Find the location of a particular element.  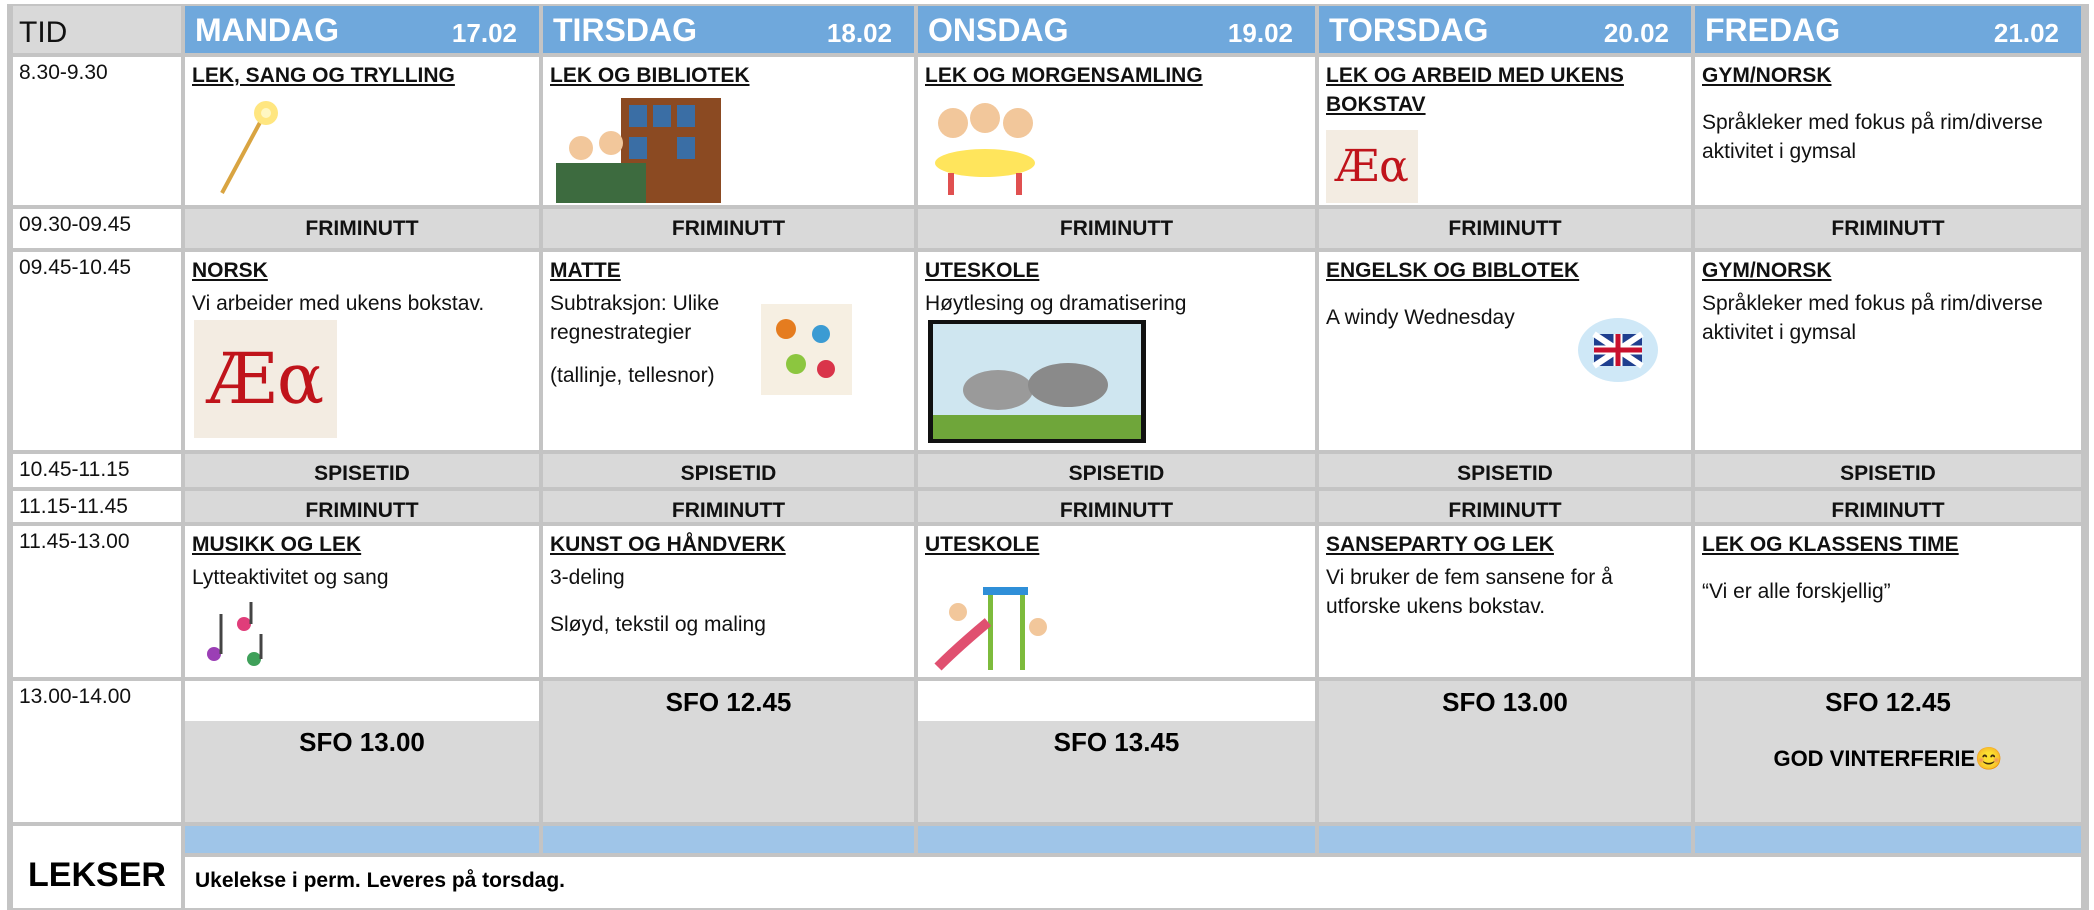

day-header: MANDAG 17.02 is located at coordinates (362, 29).